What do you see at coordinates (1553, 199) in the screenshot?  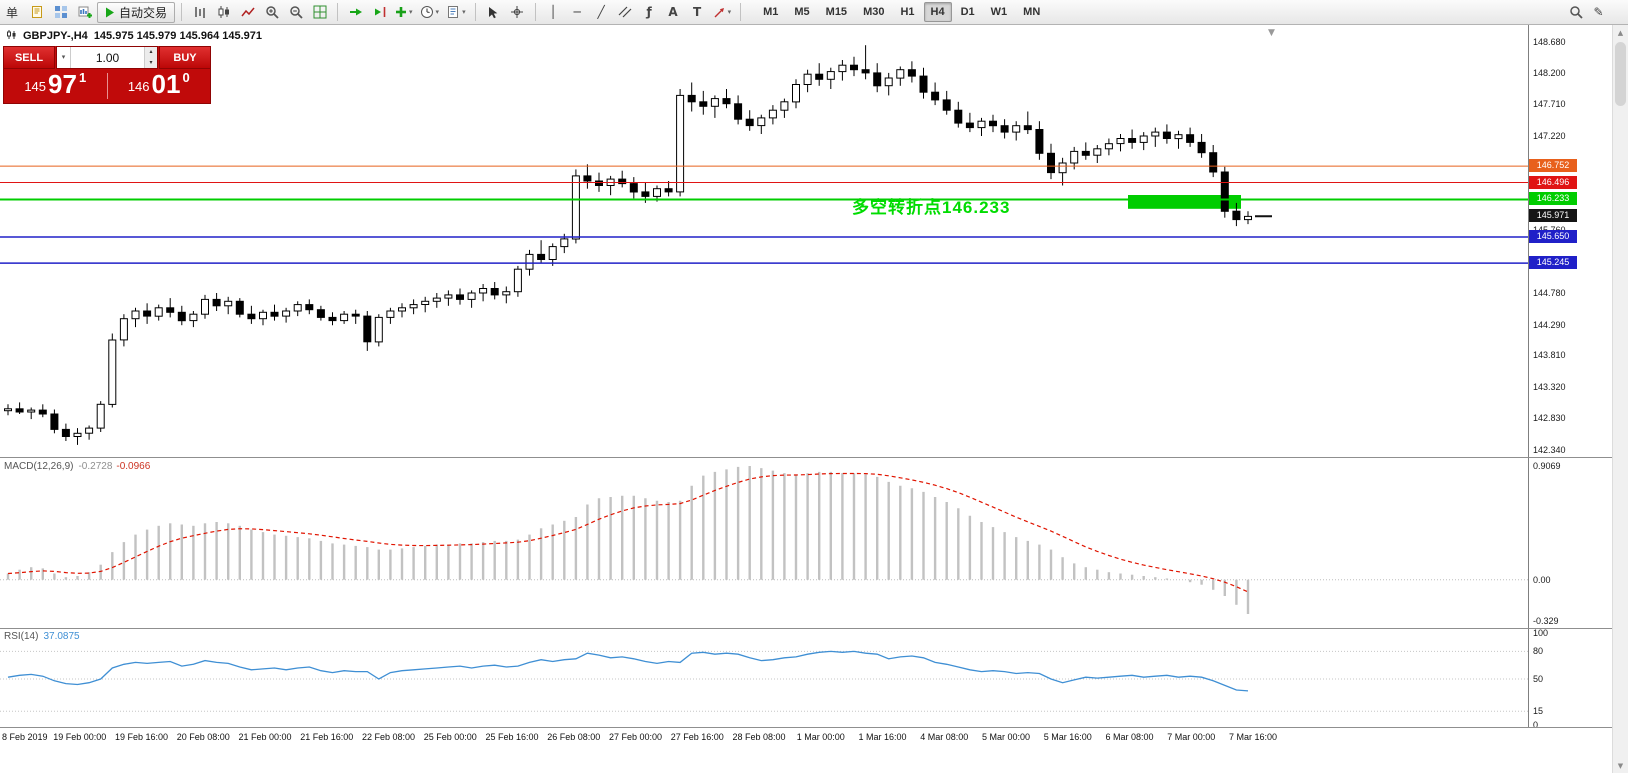 I see `price-tag-146.233: 146.233` at bounding box center [1553, 199].